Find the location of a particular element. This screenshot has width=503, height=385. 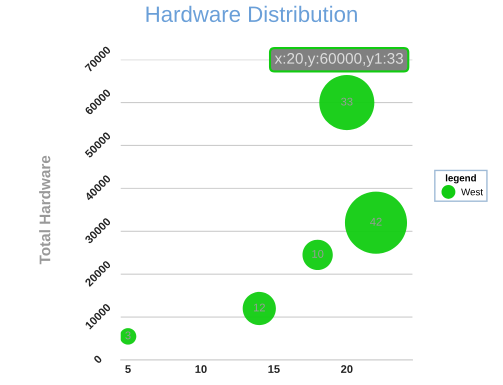

data-label: 10 is located at coordinates (318, 254).